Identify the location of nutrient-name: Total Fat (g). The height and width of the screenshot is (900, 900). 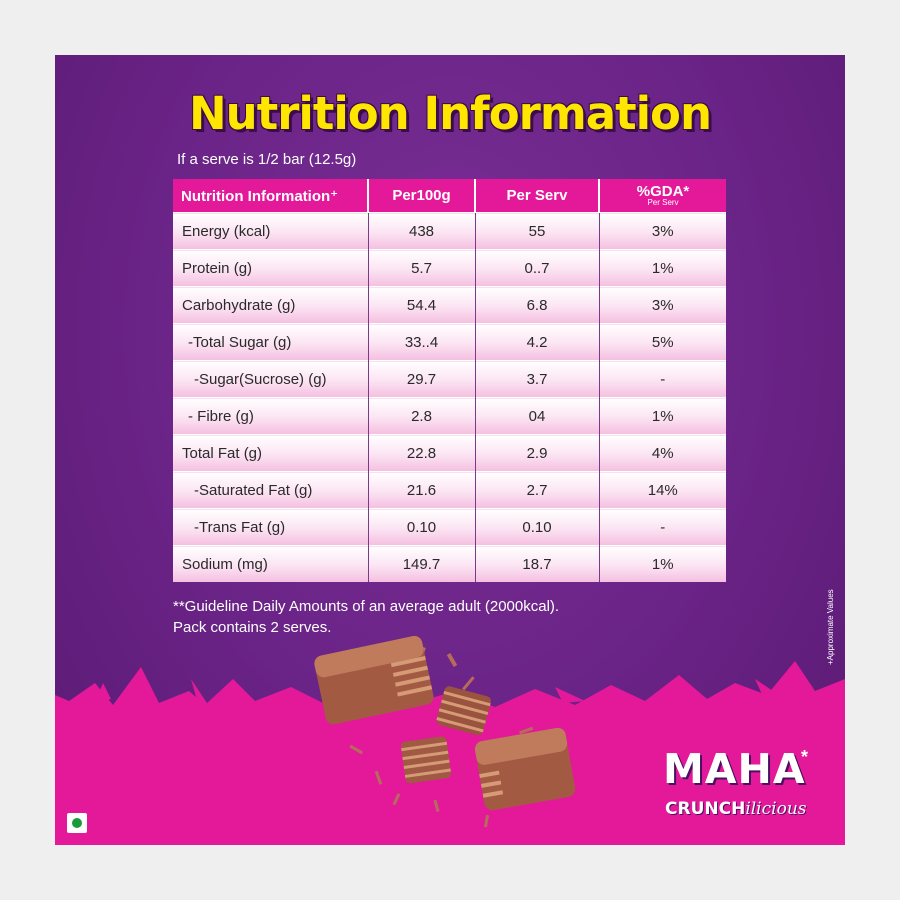
(271, 453).